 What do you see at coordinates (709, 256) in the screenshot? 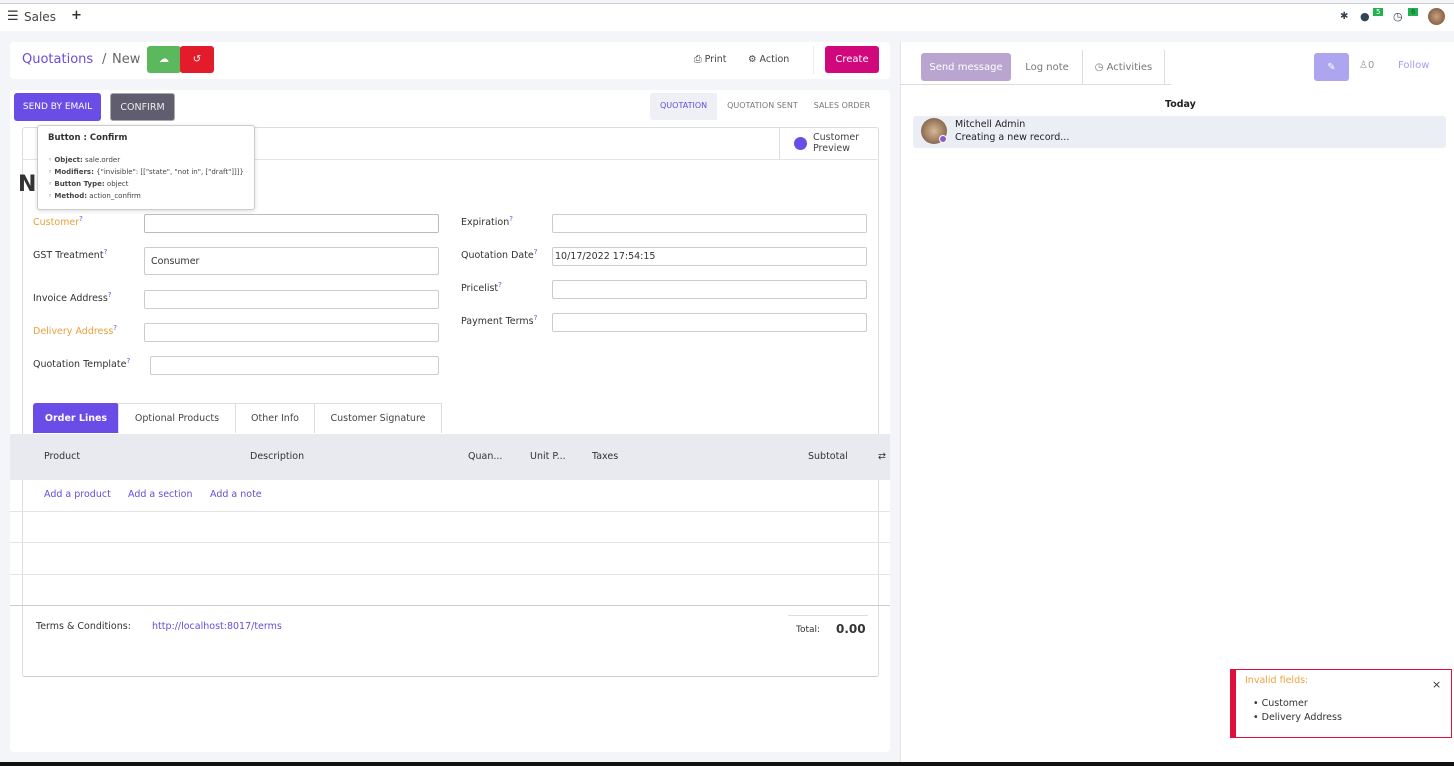
I see `quotation-date-input: 10/17/2022 17:54:15` at bounding box center [709, 256].